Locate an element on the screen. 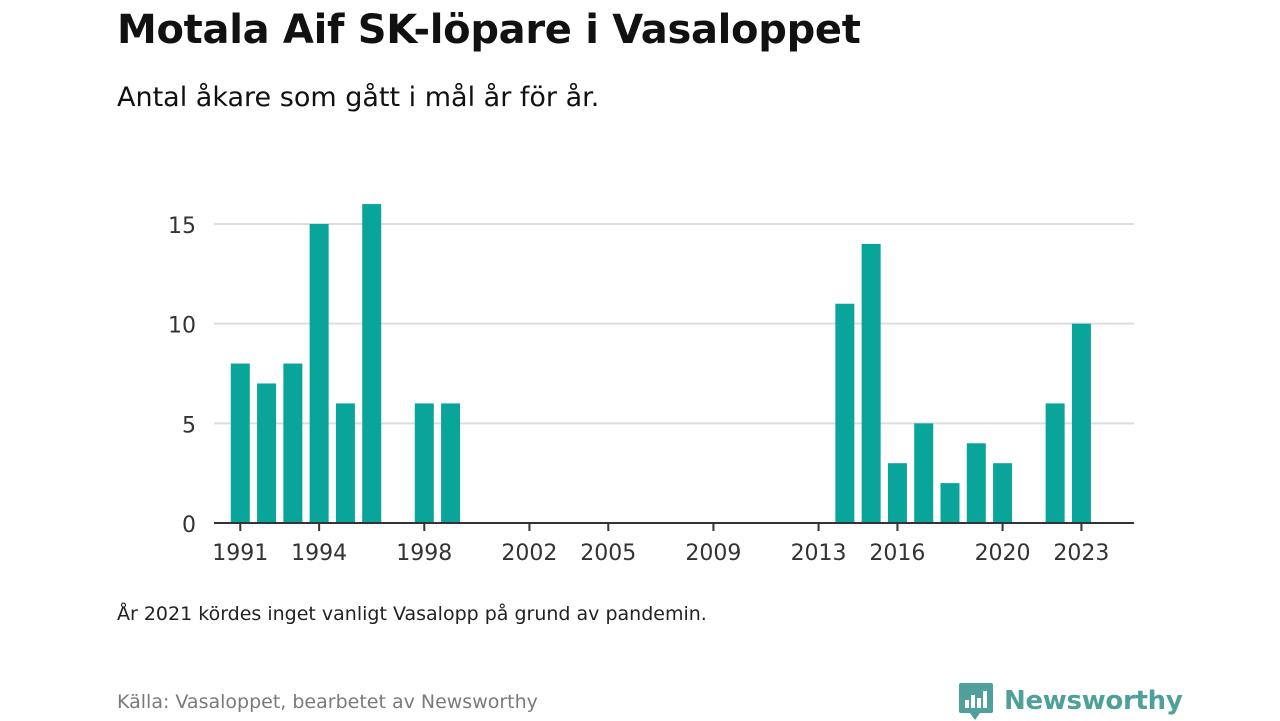  x-tick-label: 2002 is located at coordinates (529, 553).